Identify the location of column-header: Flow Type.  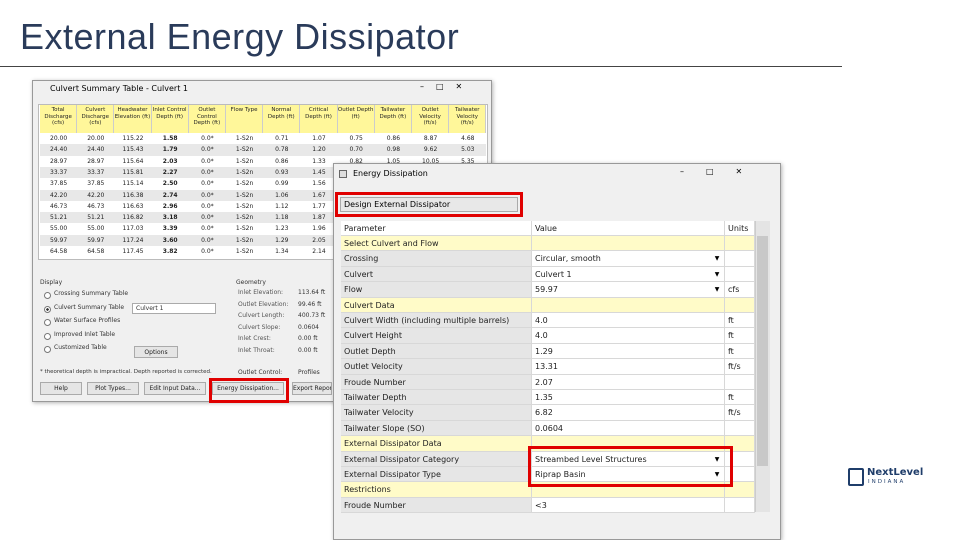
(245, 119).